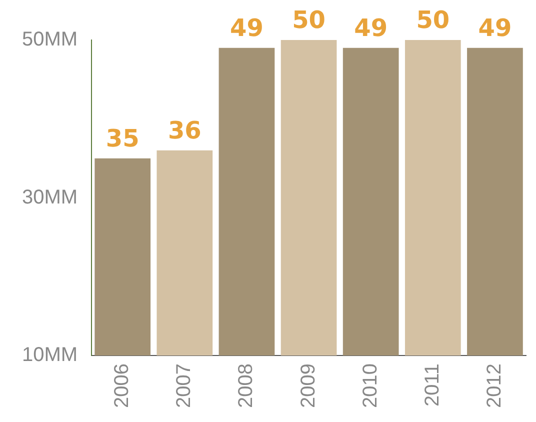 The height and width of the screenshot is (422, 536). Describe the element at coordinates (432, 385) in the screenshot. I see `x-tick-label: 2011` at that location.